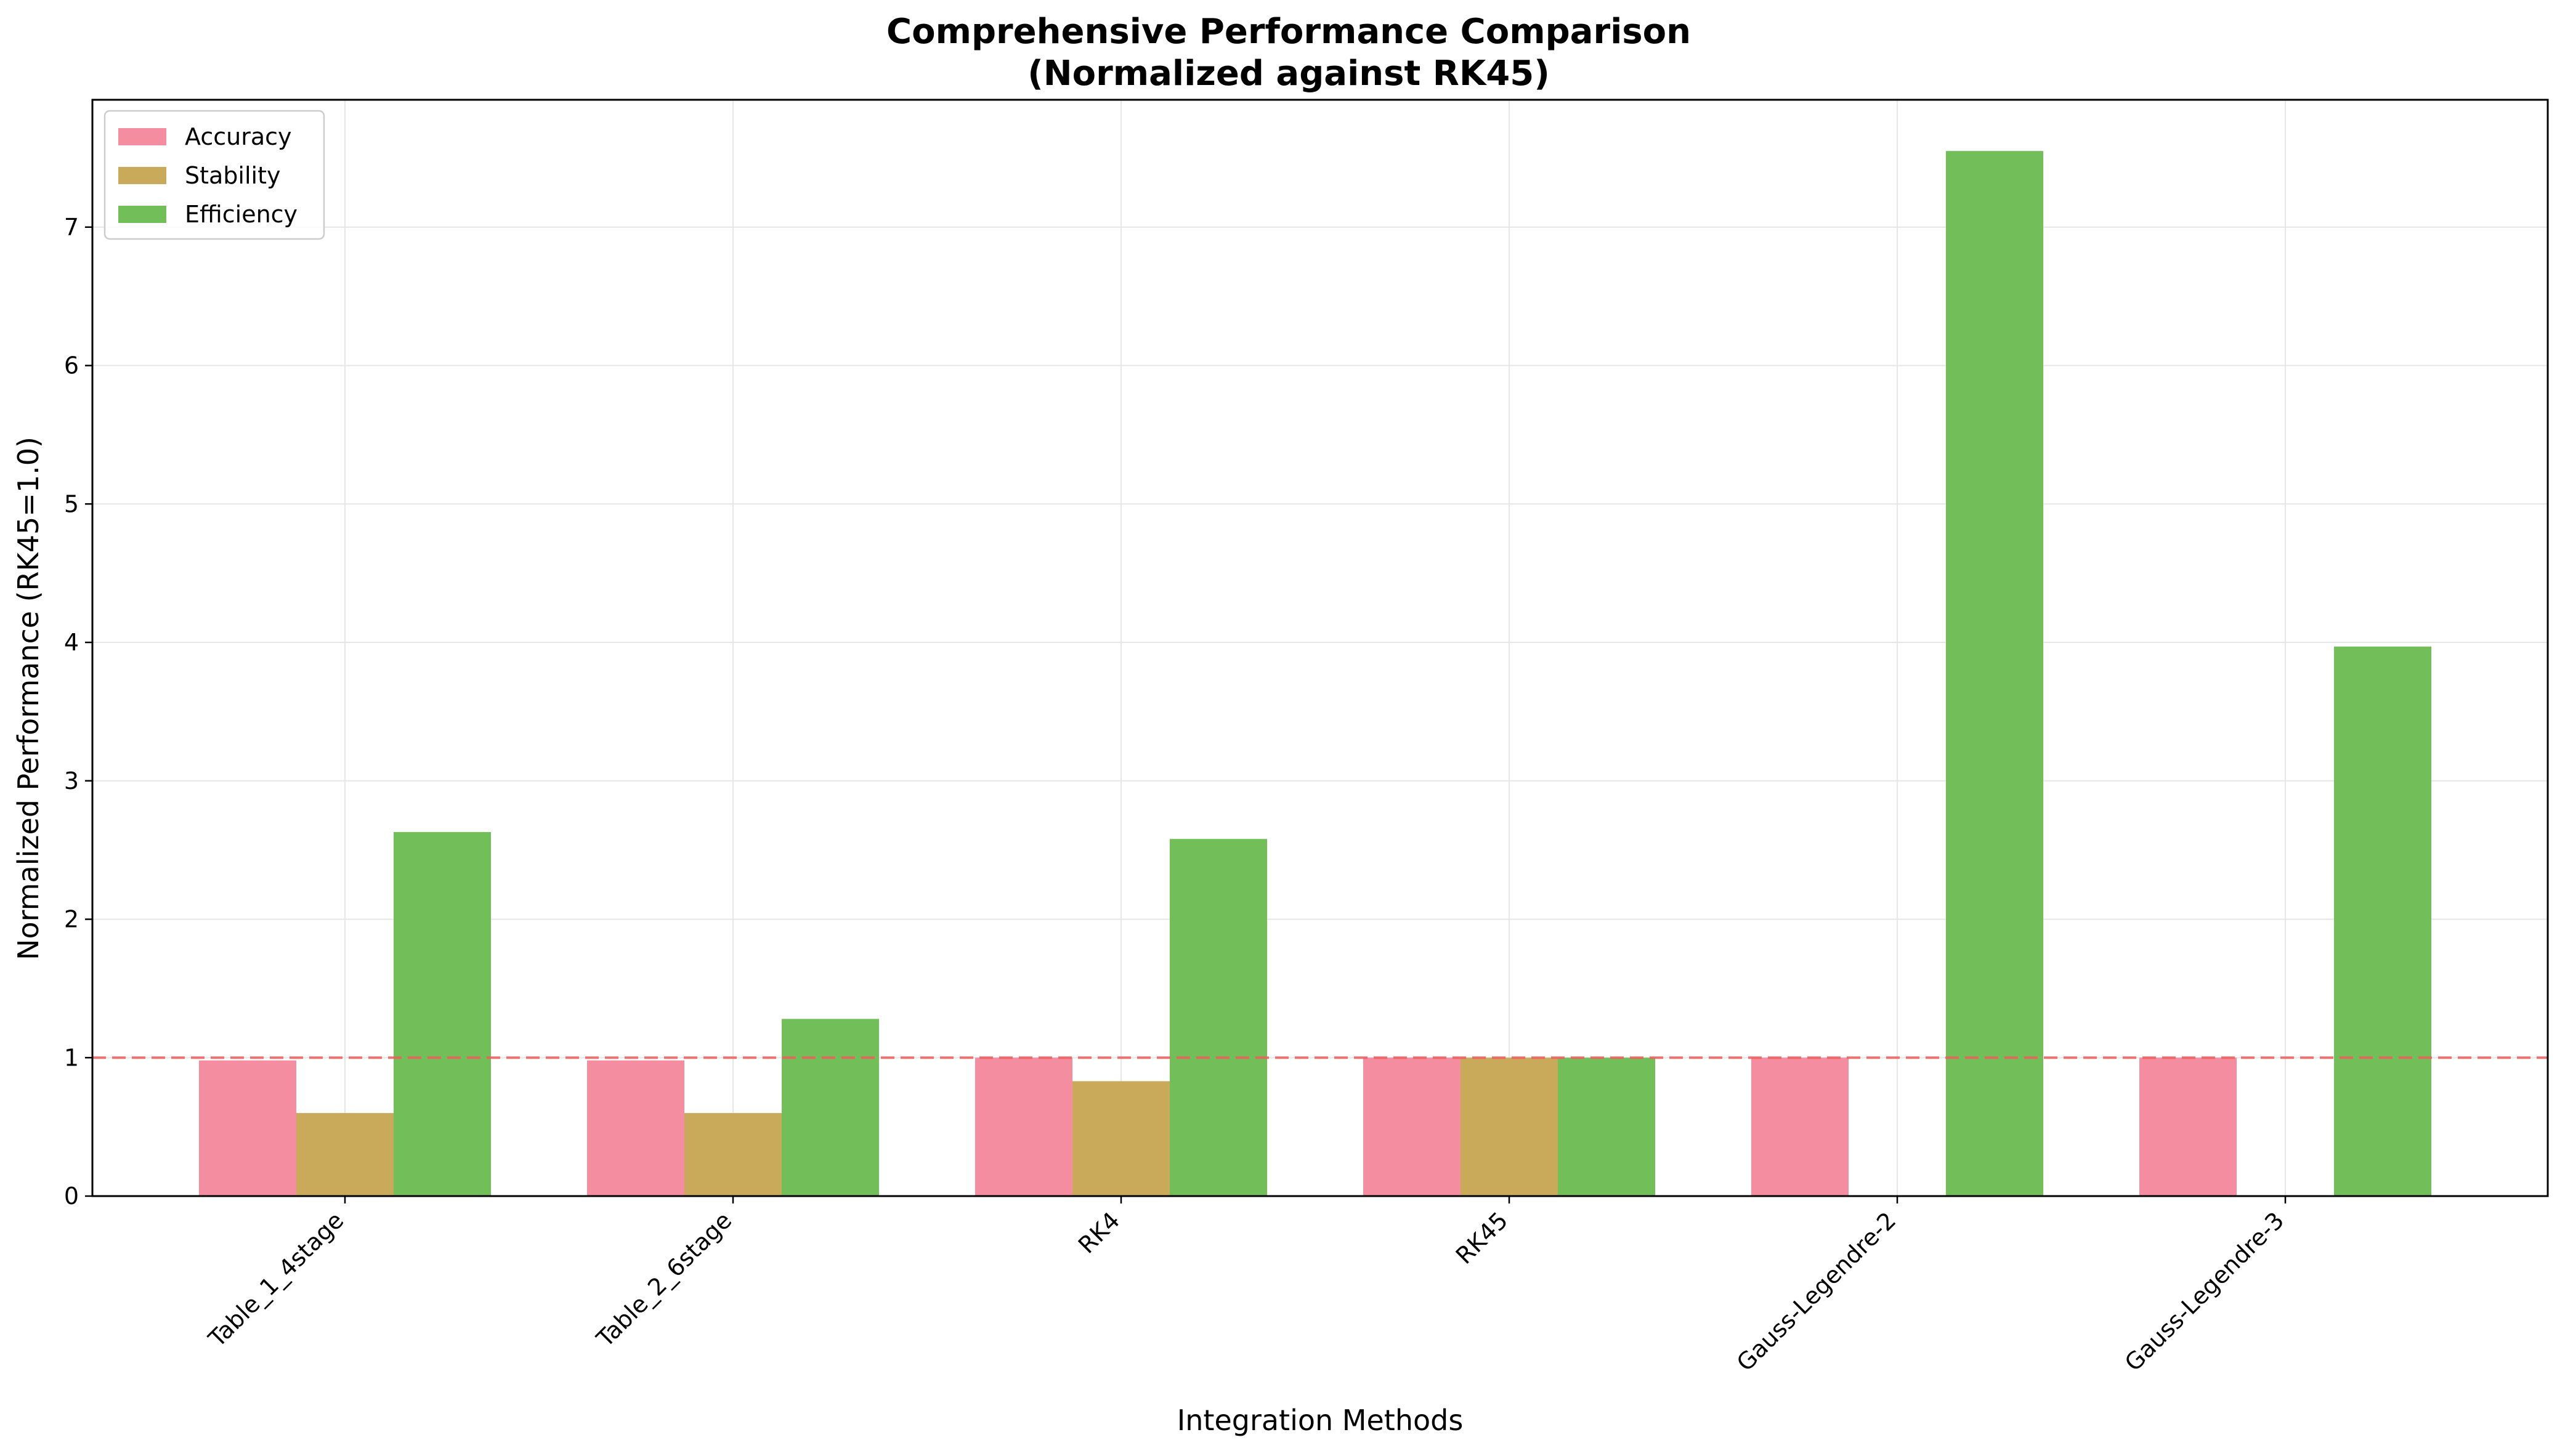 This screenshot has width=2565, height=1456. Describe the element at coordinates (1320, 1421) in the screenshot. I see `x-axis-label: Integration Methods` at that location.